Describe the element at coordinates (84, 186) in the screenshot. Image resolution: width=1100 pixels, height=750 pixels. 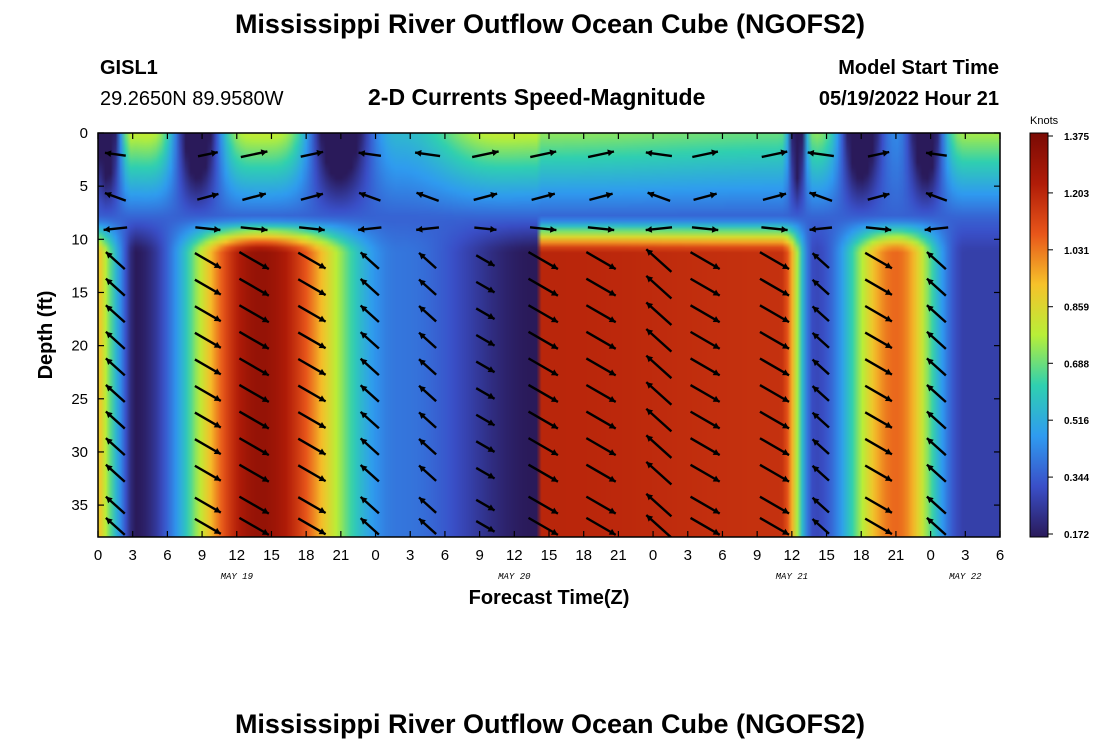
I see `y-tick-label: 5` at that location.